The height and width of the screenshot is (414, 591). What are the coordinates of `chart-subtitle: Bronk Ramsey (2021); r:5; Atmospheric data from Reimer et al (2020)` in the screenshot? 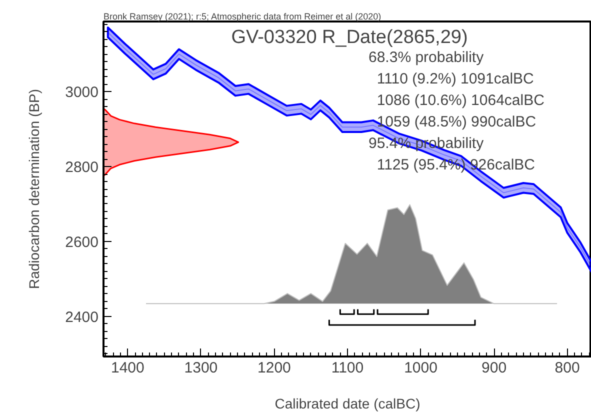 It's located at (243, 17).